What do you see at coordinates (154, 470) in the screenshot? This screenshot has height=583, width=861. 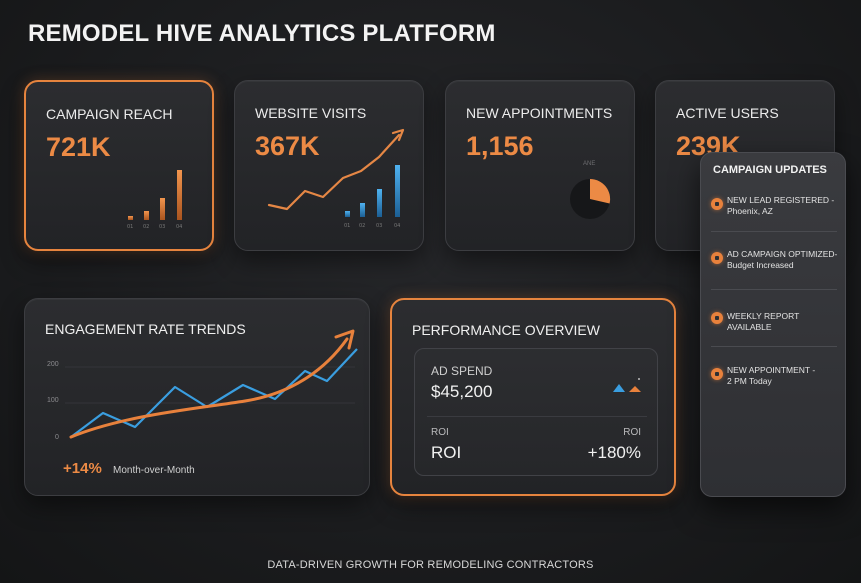 I see `change-label: Month-over-Month` at bounding box center [154, 470].